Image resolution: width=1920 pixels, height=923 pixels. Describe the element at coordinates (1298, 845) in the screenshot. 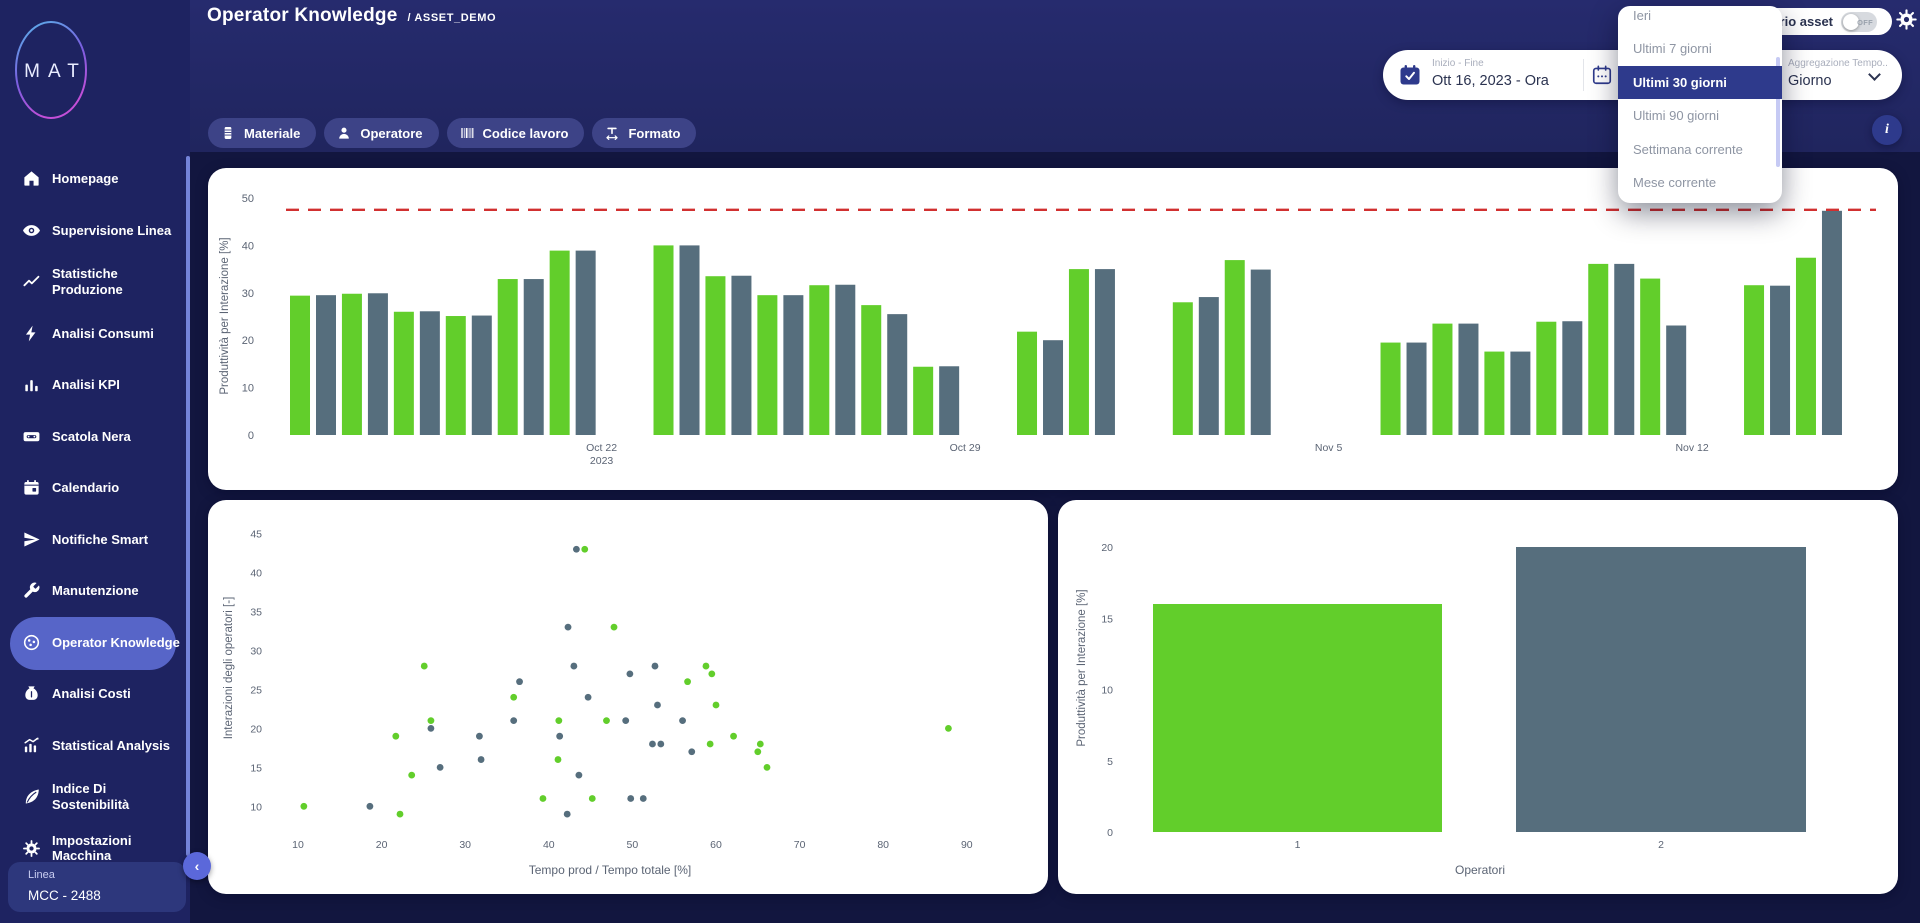

I see `svg-text: 1` at that location.